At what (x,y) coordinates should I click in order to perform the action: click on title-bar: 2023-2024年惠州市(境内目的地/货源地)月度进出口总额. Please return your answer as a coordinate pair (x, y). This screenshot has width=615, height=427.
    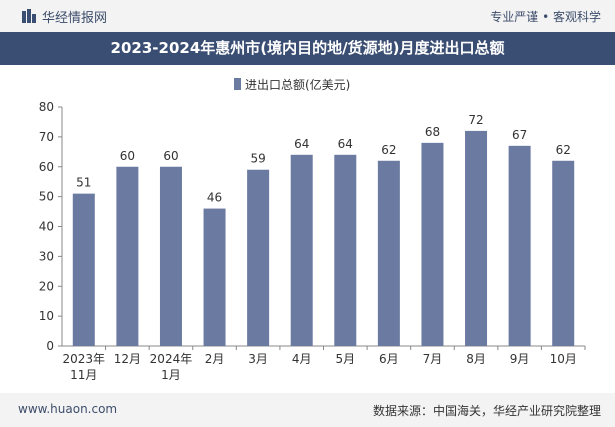
    Looking at the image, I should click on (307, 48).